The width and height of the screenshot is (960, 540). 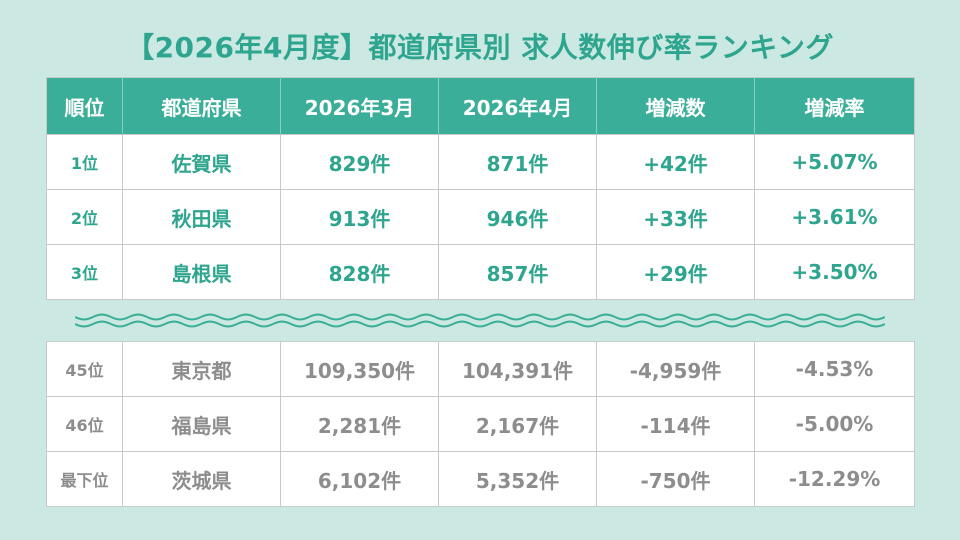 I want to click on april-cell: 857件, so click(x=517, y=272).